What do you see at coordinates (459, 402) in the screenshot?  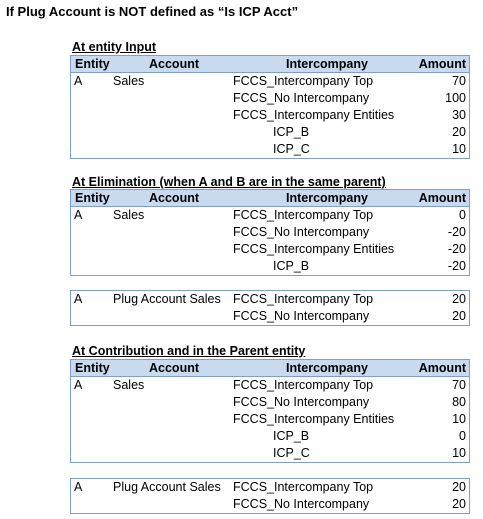 I see `cell-amount: 80` at bounding box center [459, 402].